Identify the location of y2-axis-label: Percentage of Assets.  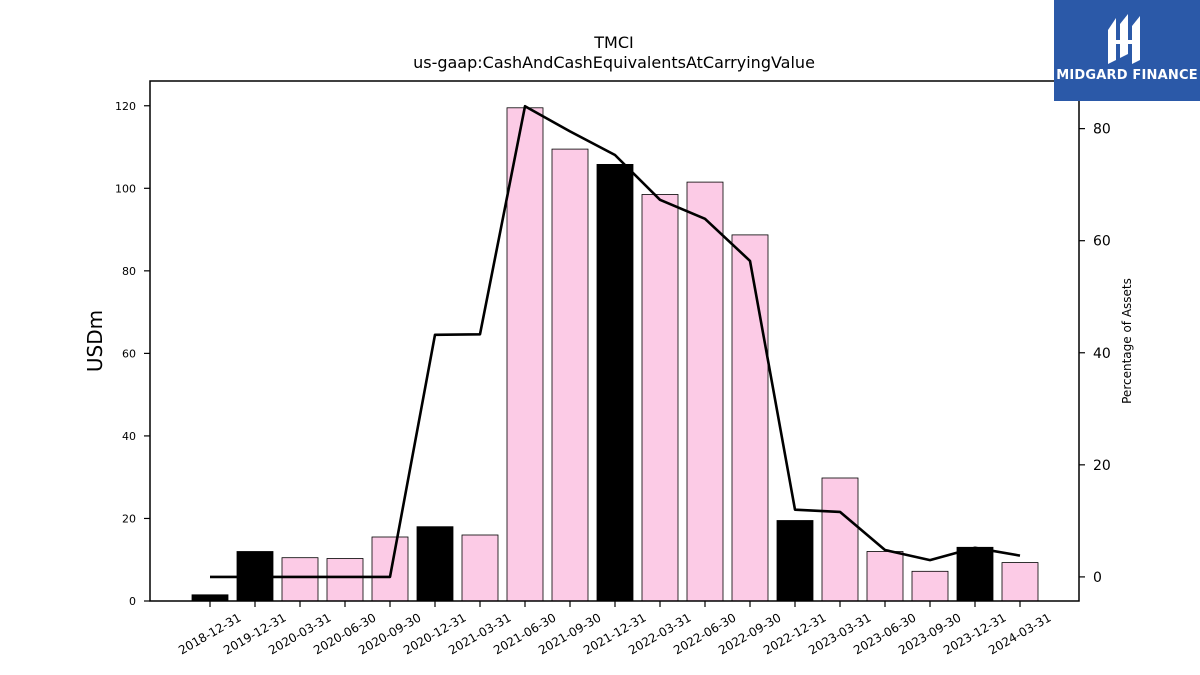
(1127, 341).